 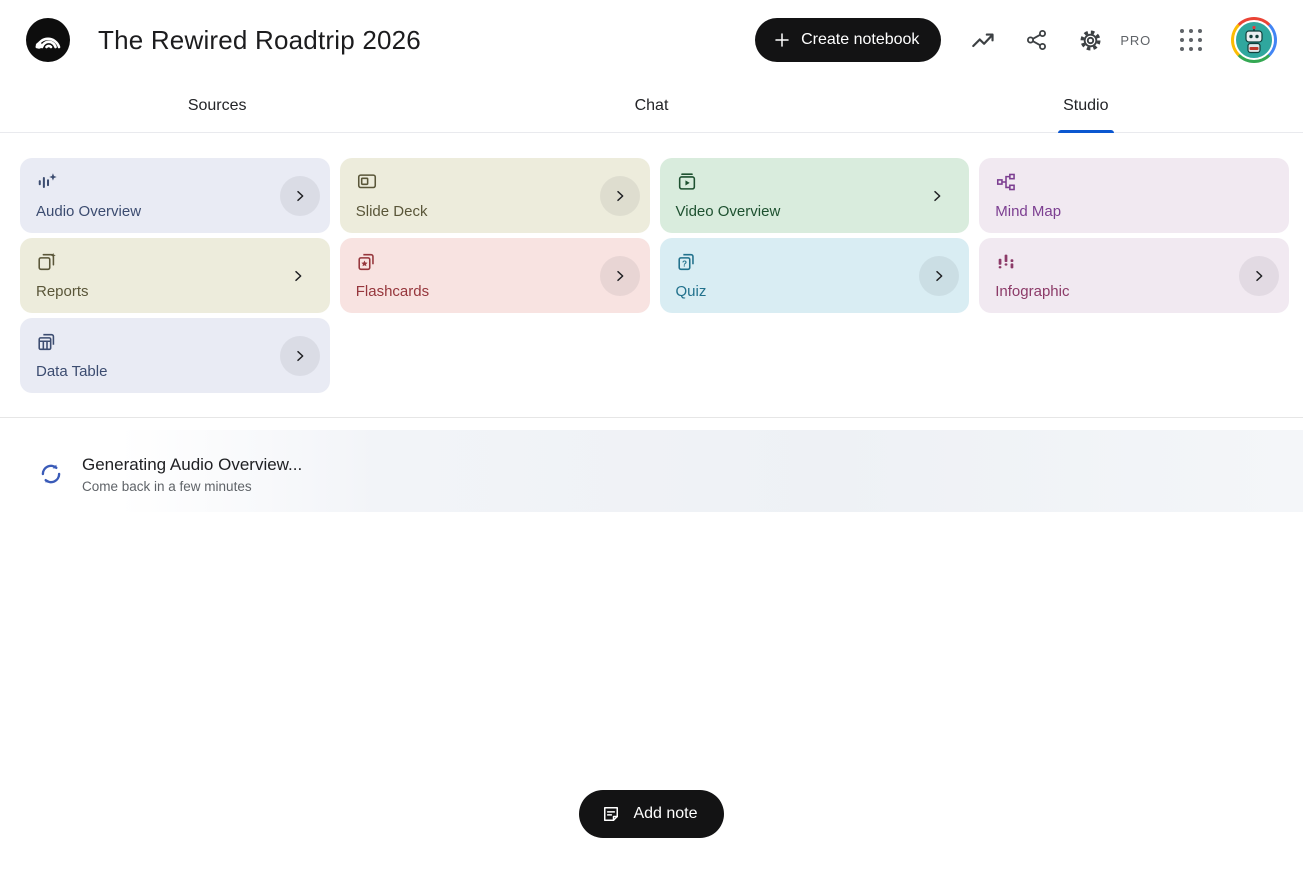 I want to click on video-library-icon, so click(x=815, y=184).